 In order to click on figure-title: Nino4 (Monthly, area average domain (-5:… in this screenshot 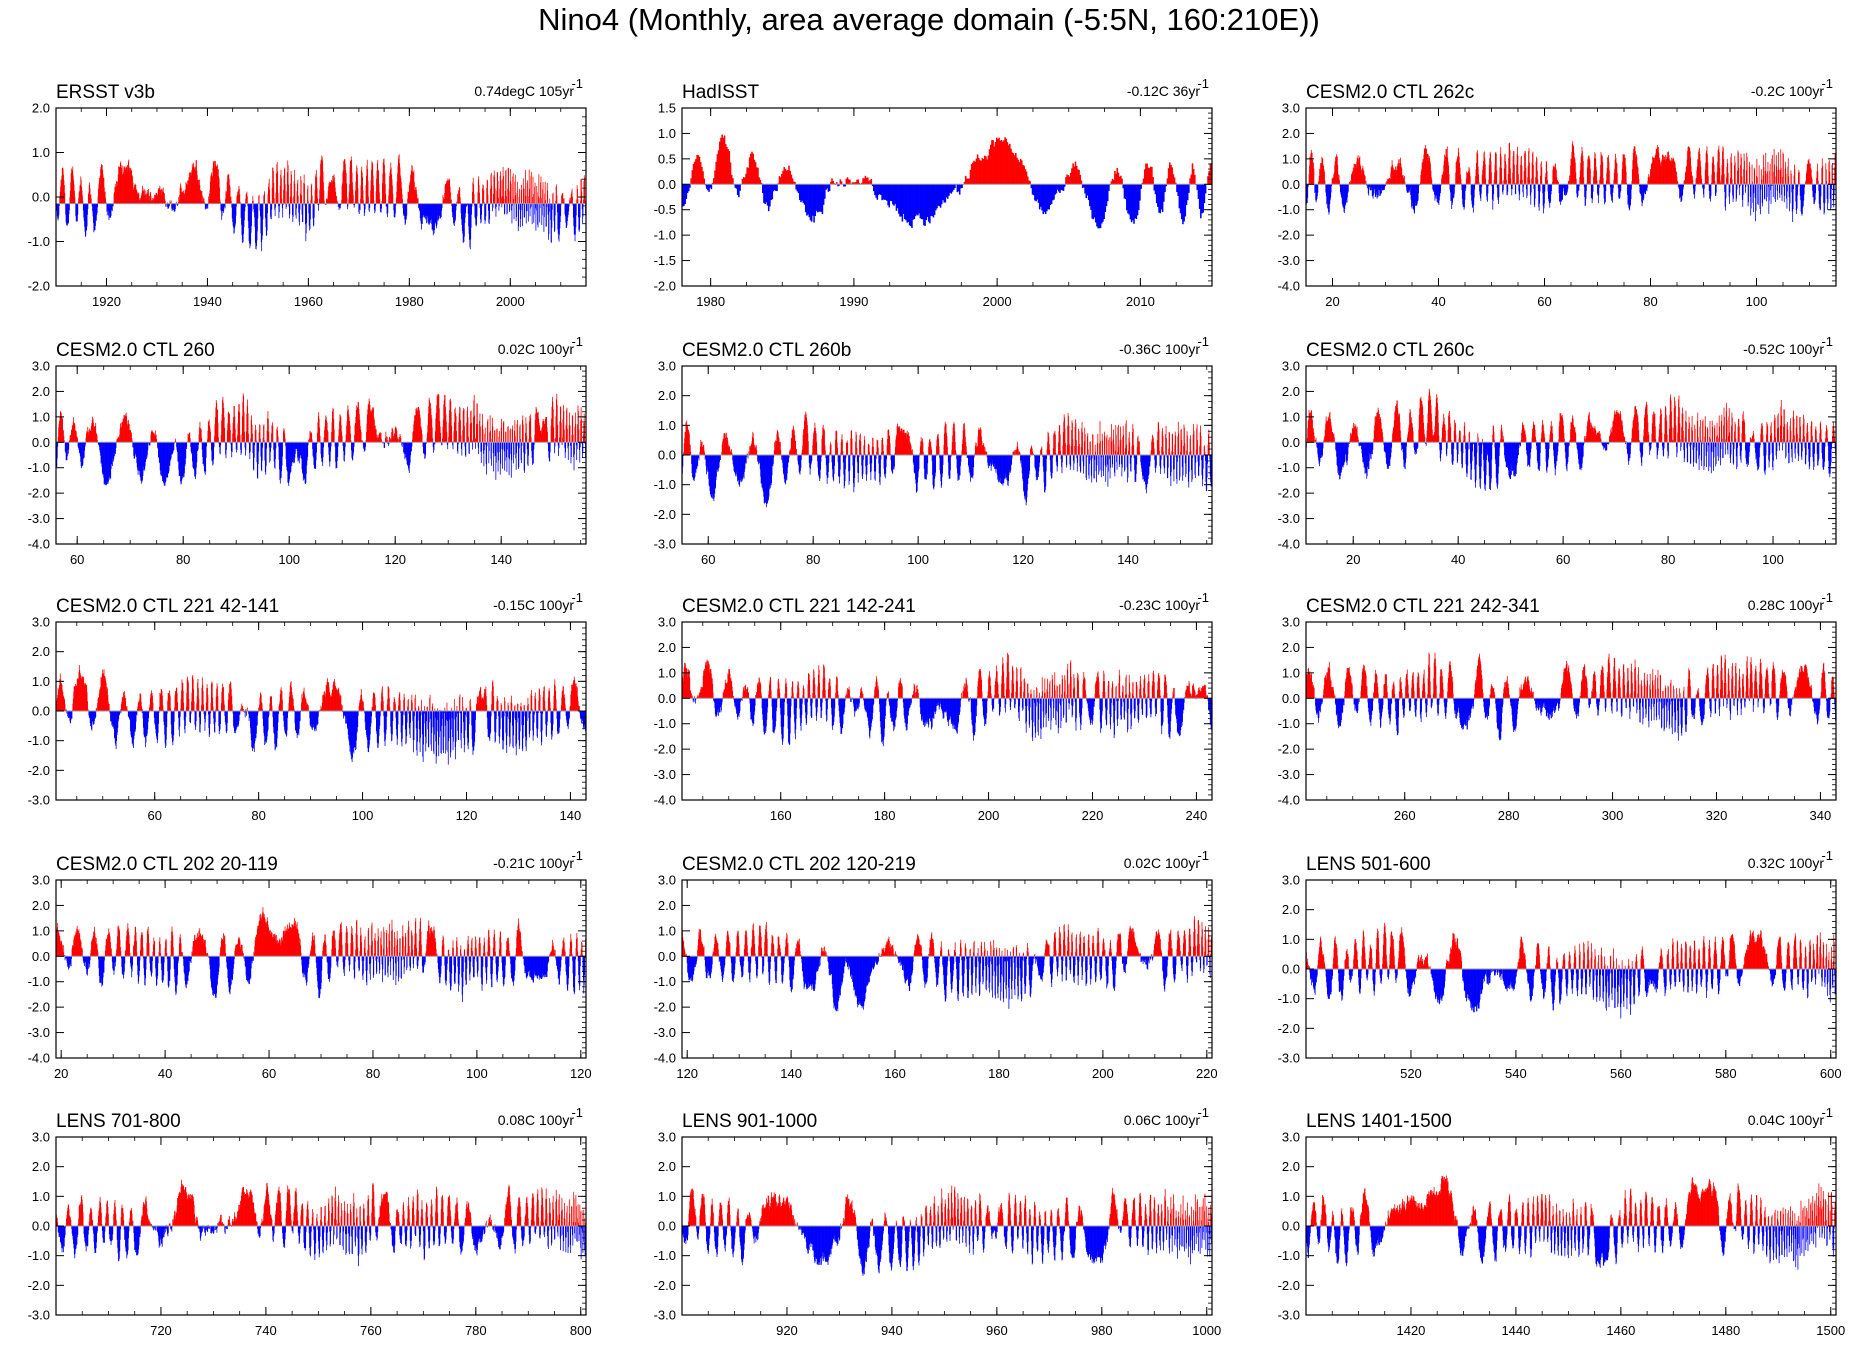, I will do `click(929, 19)`.